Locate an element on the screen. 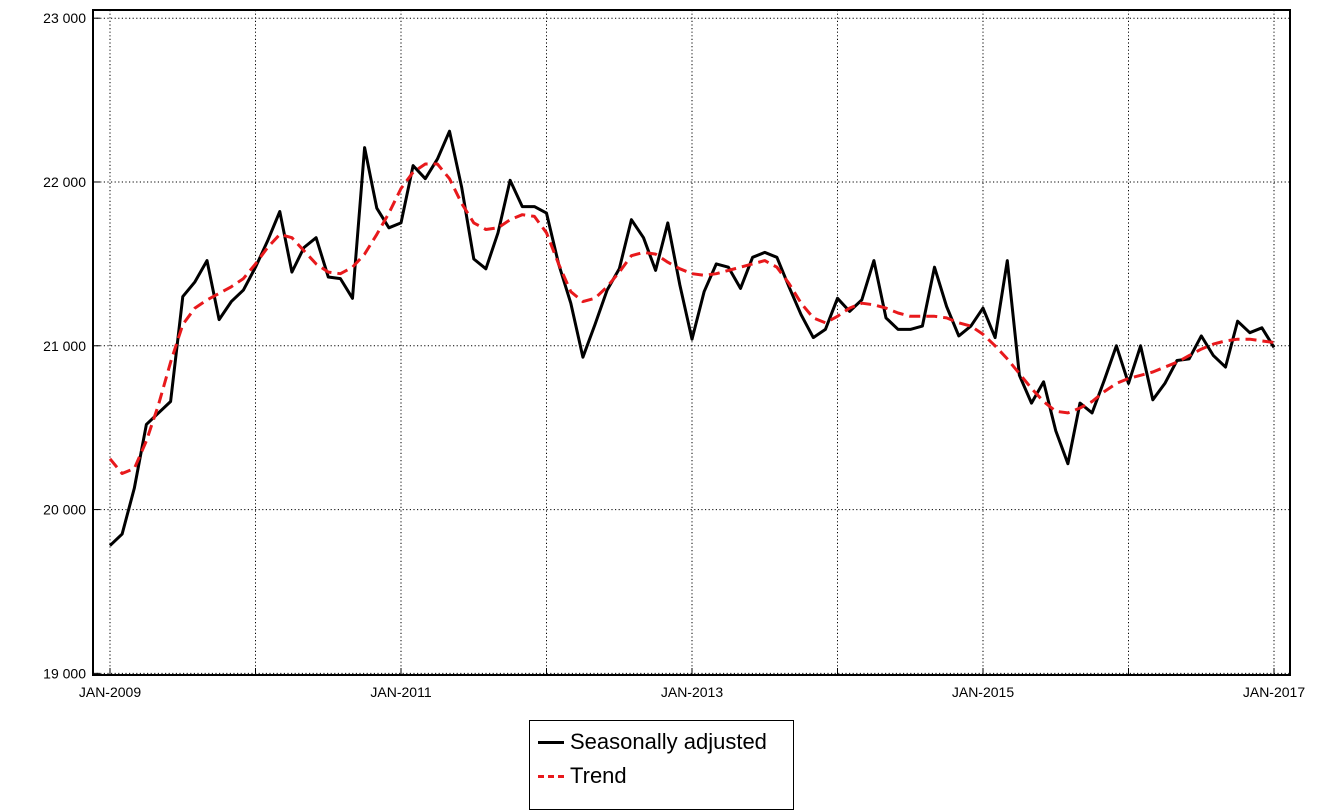  legend-item-seasonally-adjusted: Seasonally adjusted is located at coordinates (661, 742).